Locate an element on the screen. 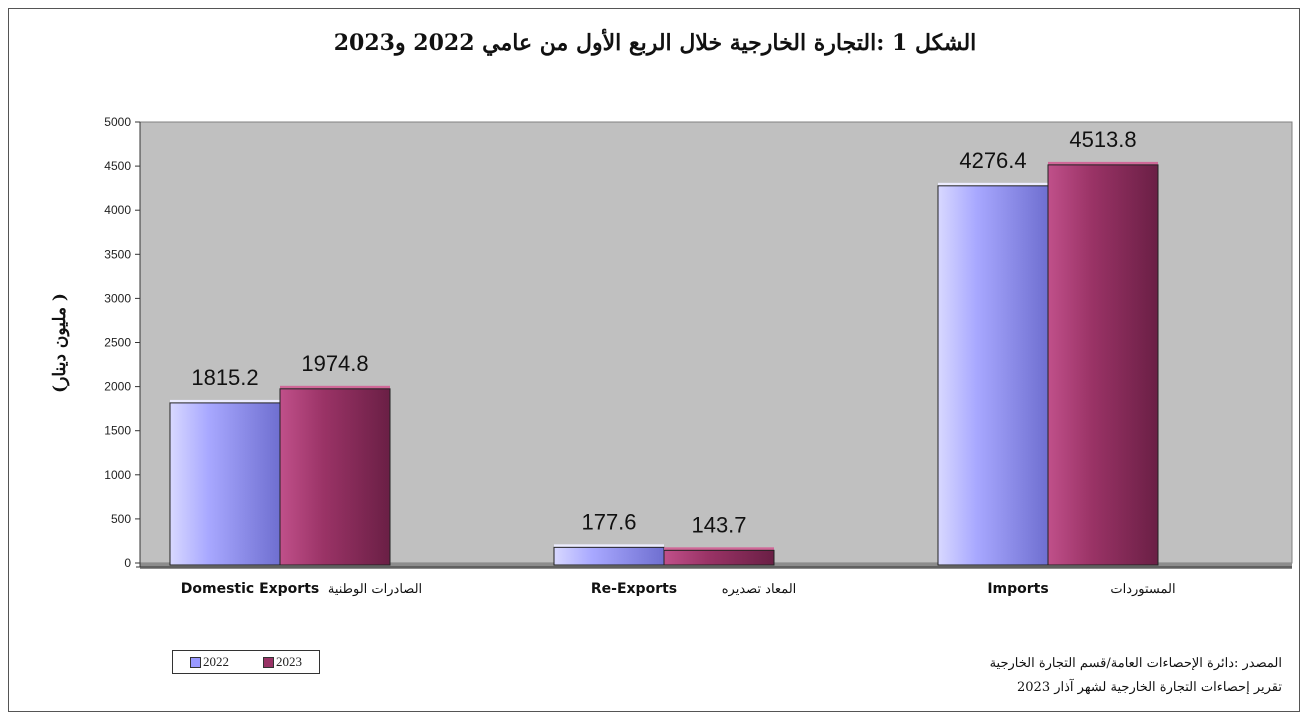 The height and width of the screenshot is (722, 1310). legend-swatch-2022 is located at coordinates (195, 662).